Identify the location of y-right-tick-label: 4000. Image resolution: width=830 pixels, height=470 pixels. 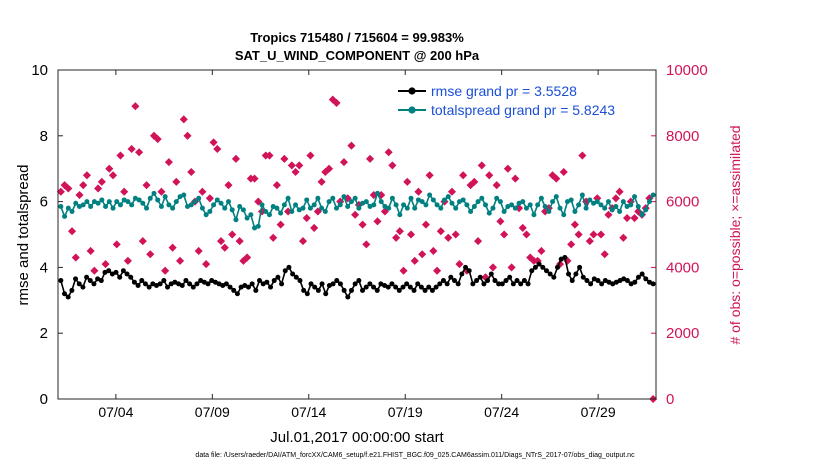
(682, 267).